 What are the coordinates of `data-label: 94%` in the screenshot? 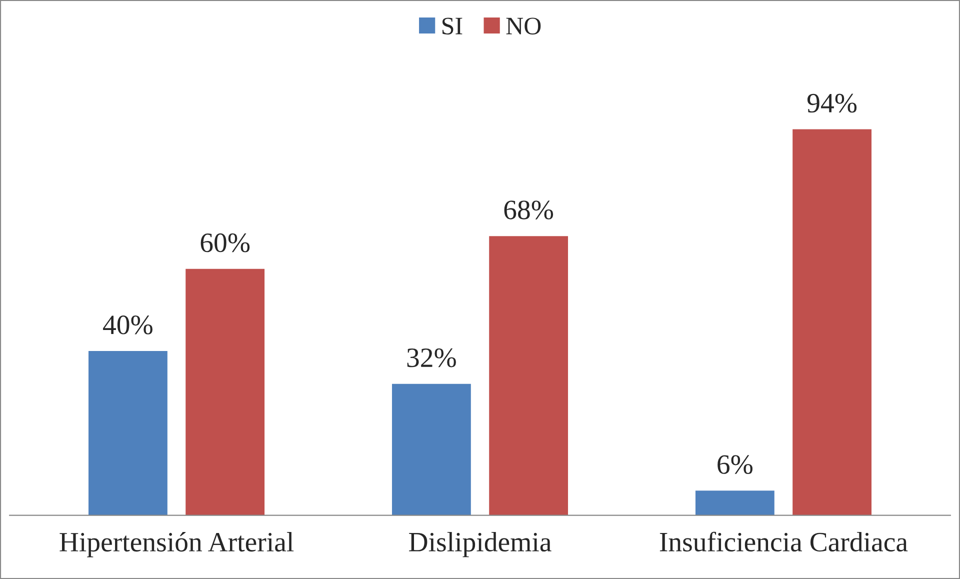 It's located at (832, 103).